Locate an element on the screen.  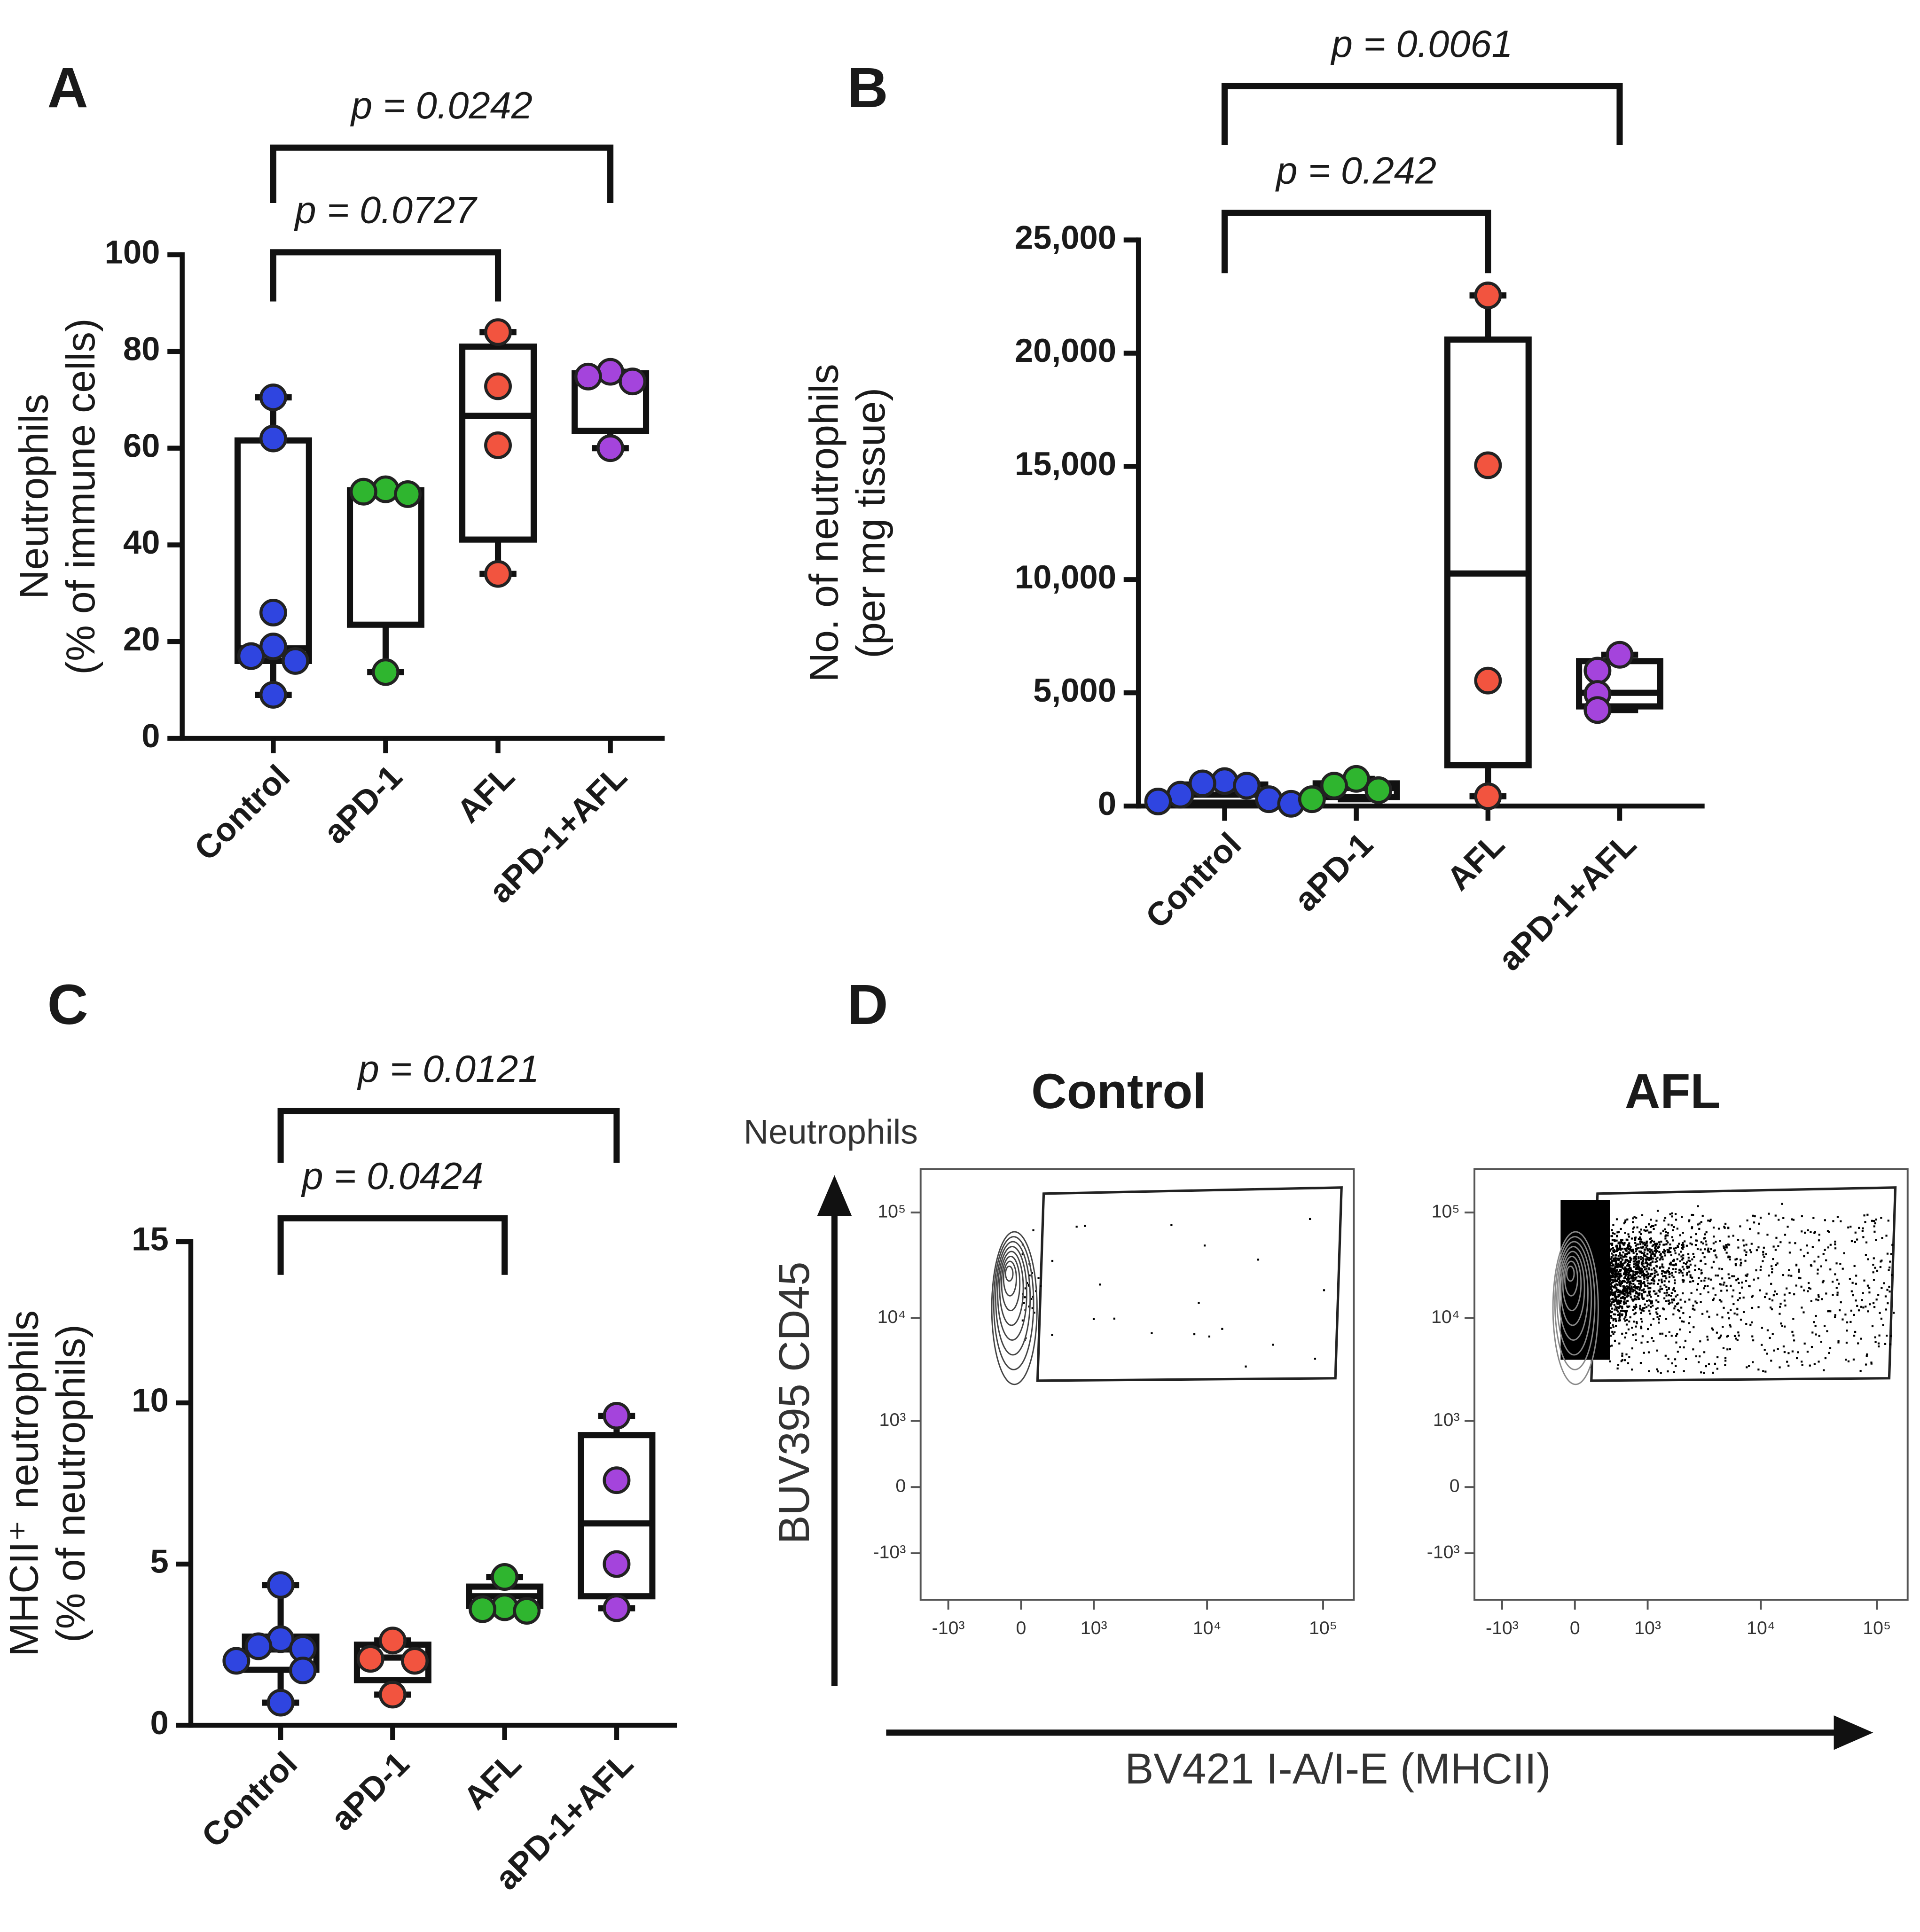
x-tick-label: 10⁵ is located at coordinates (1323, 1628).